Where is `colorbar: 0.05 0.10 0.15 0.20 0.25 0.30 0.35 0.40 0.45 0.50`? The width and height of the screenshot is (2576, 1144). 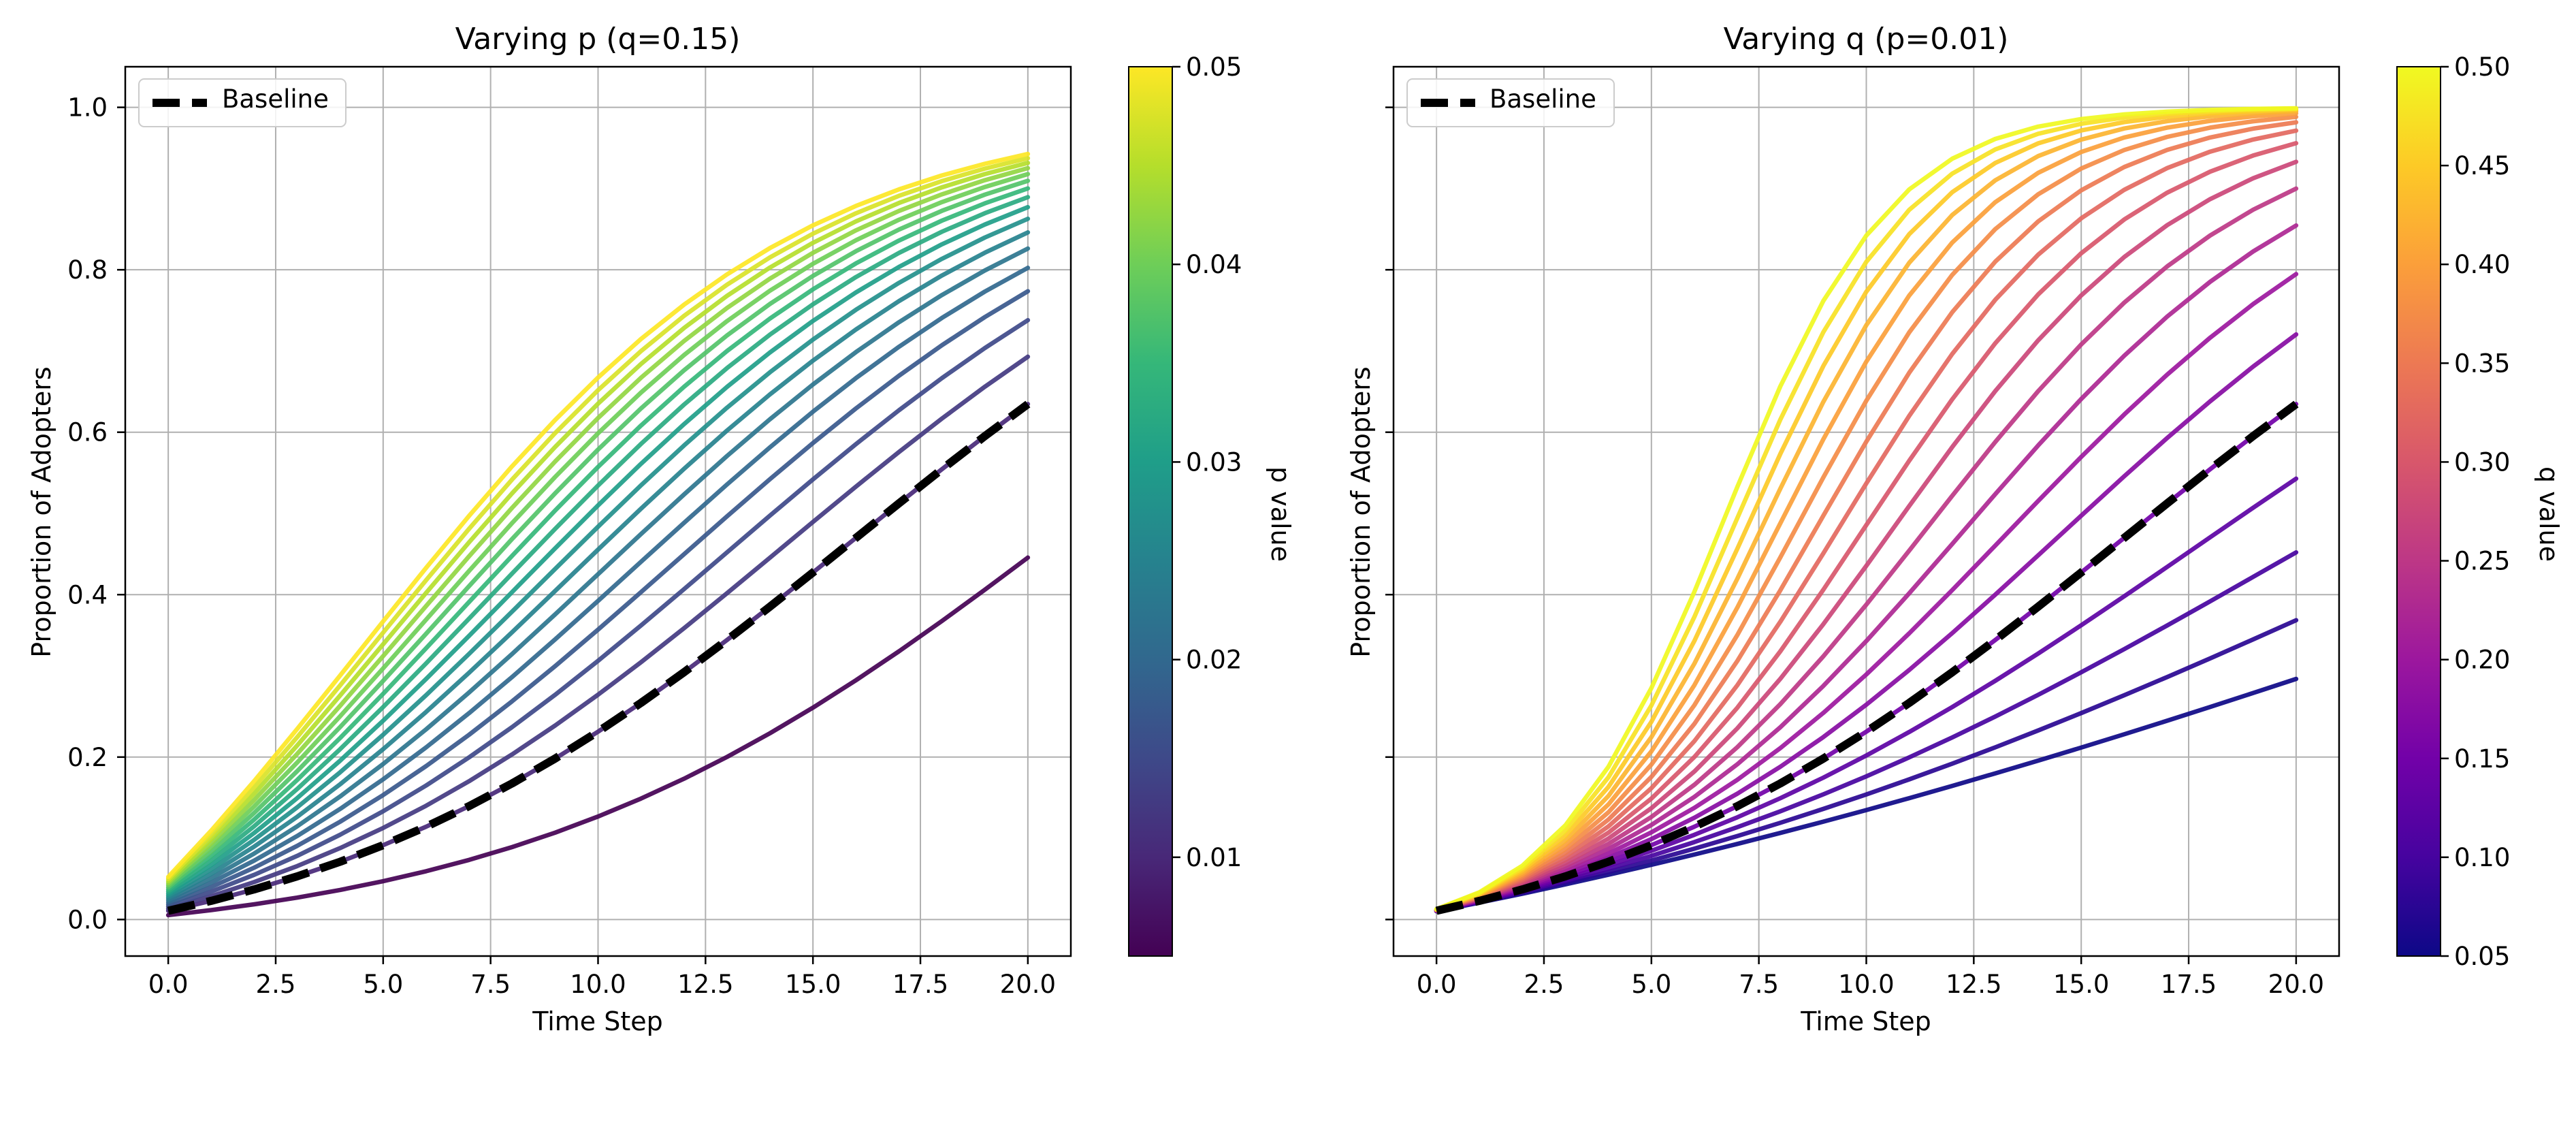 colorbar: 0.05 0.10 0.15 0.20 0.25 0.30 0.35 0.40 0.45 0.50 is located at coordinates (2453, 512).